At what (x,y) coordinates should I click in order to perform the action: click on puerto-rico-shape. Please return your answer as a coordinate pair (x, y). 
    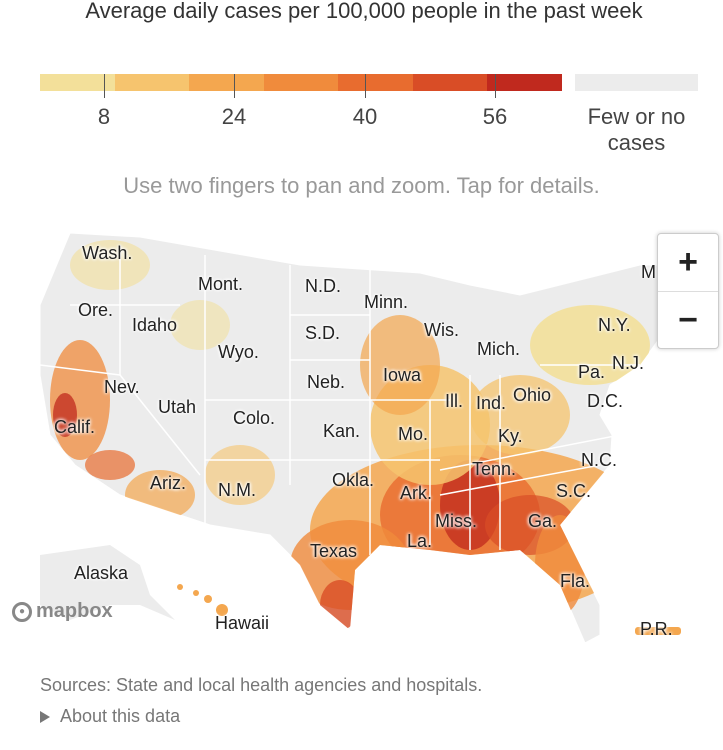
    Looking at the image, I should click on (658, 631).